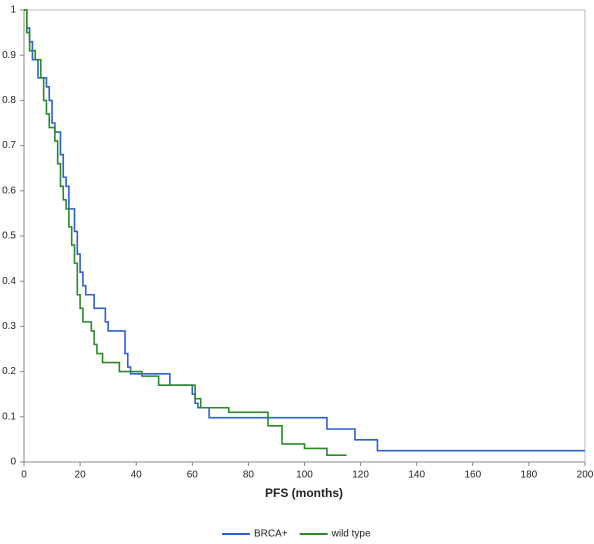 The image size is (594, 544). What do you see at coordinates (9, 190) in the screenshot?
I see `y-tick-label: 0.6` at bounding box center [9, 190].